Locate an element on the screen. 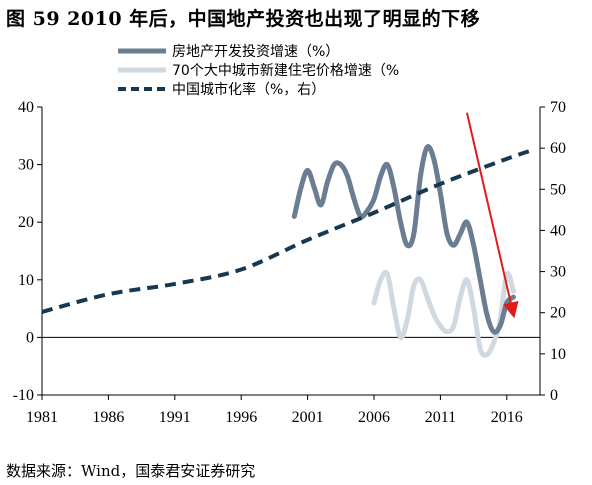 The image size is (592, 485). left-tick-label: 20 is located at coordinates (26, 222).